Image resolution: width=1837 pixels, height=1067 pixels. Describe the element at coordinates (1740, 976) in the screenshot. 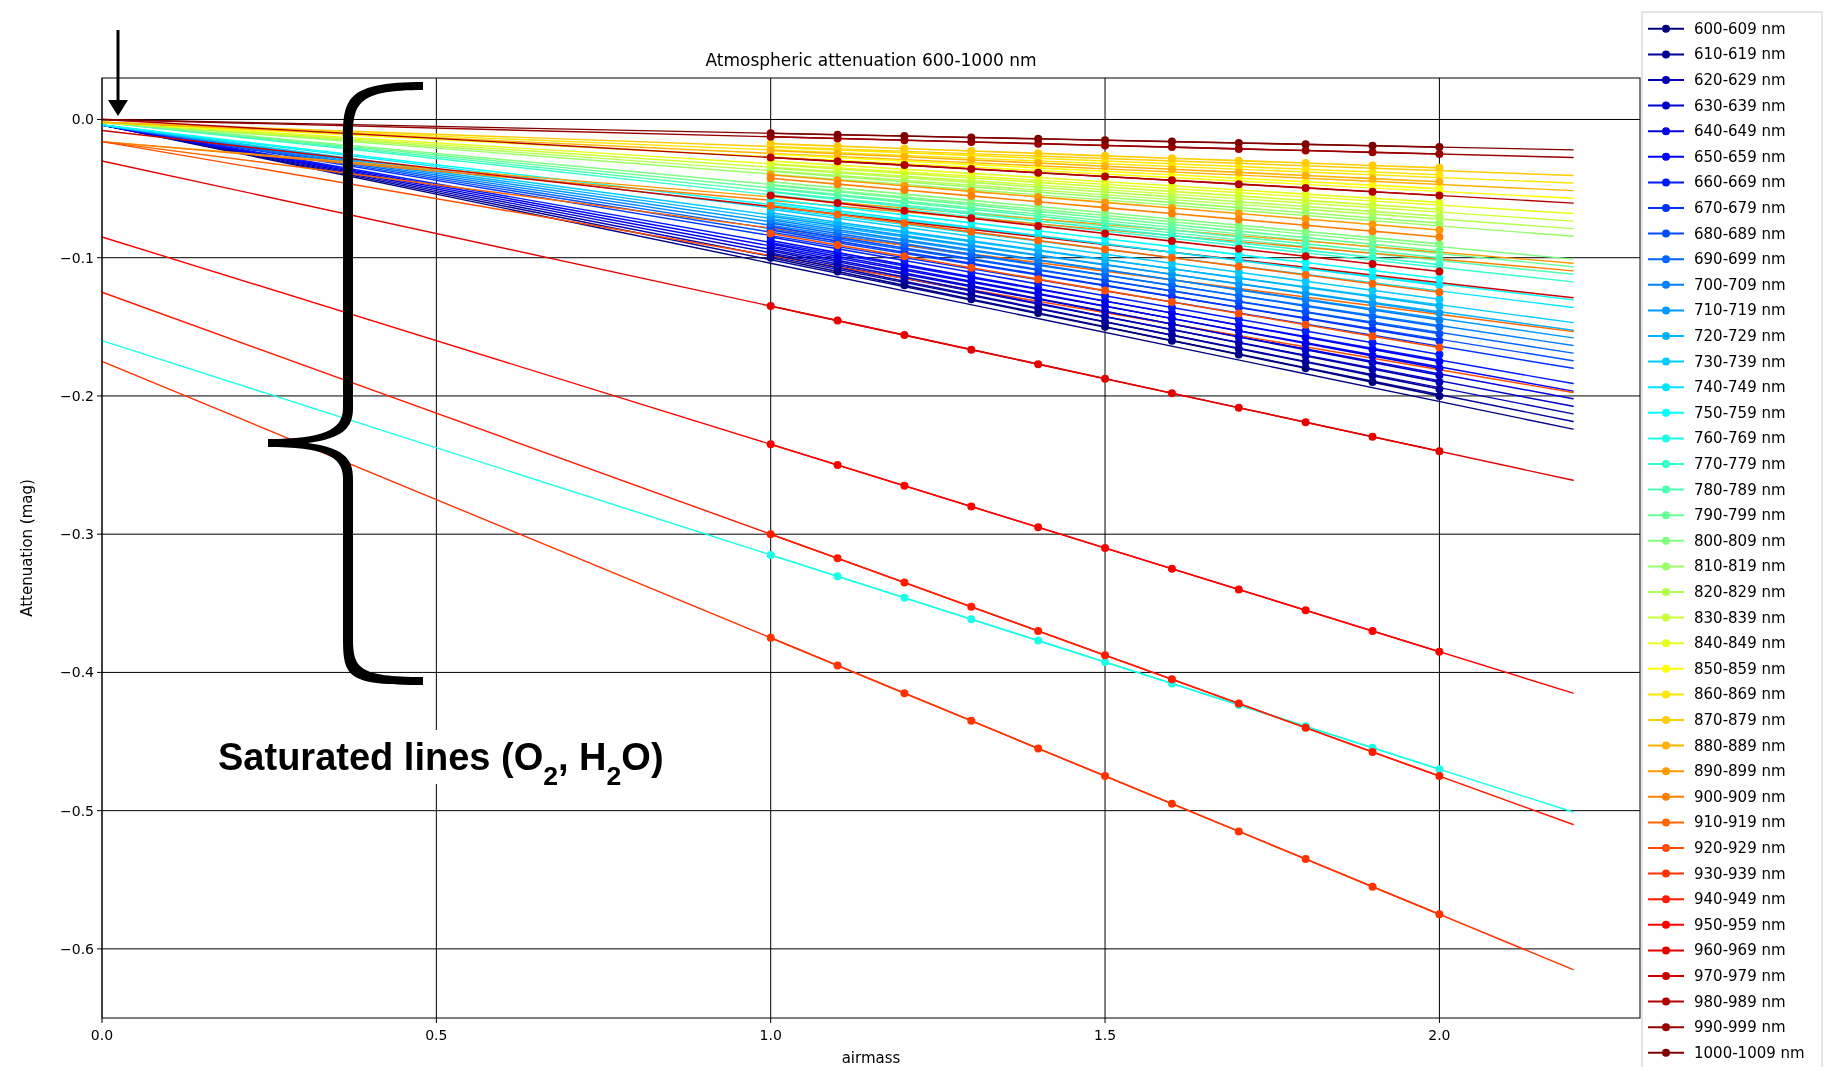

I see `legend-label: 970-979 nm` at that location.